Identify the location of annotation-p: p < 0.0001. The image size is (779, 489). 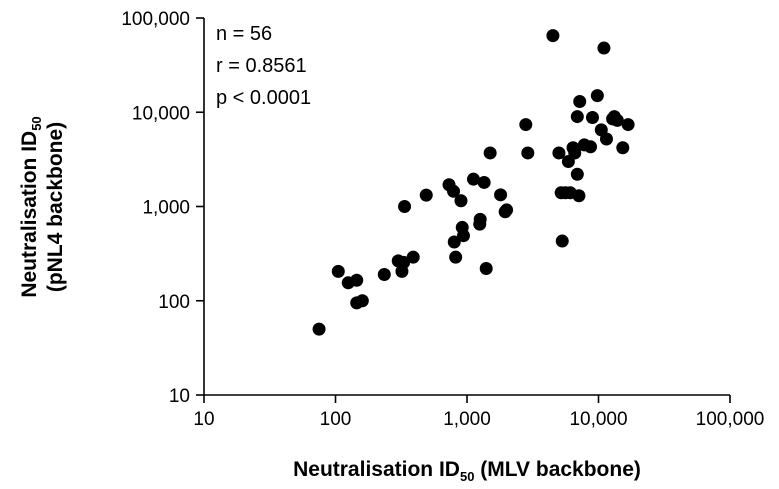
(263, 98).